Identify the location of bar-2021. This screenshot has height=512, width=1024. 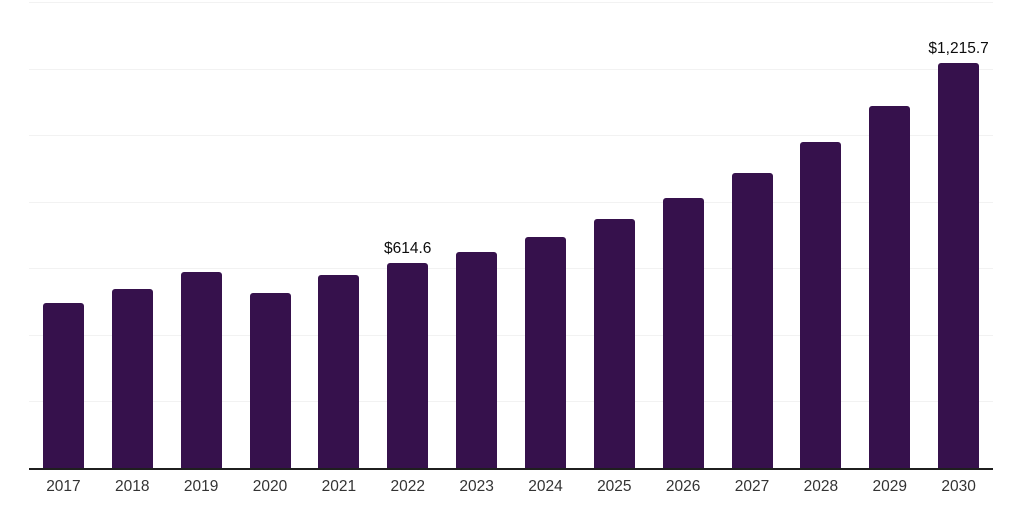
(339, 371).